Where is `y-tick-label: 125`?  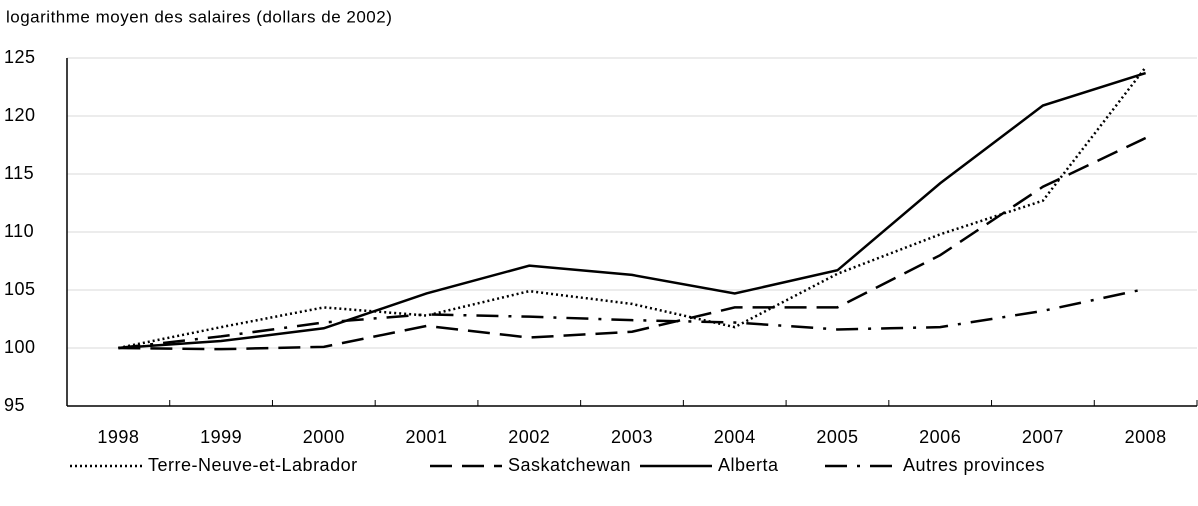
y-tick-label: 125 is located at coordinates (20, 57).